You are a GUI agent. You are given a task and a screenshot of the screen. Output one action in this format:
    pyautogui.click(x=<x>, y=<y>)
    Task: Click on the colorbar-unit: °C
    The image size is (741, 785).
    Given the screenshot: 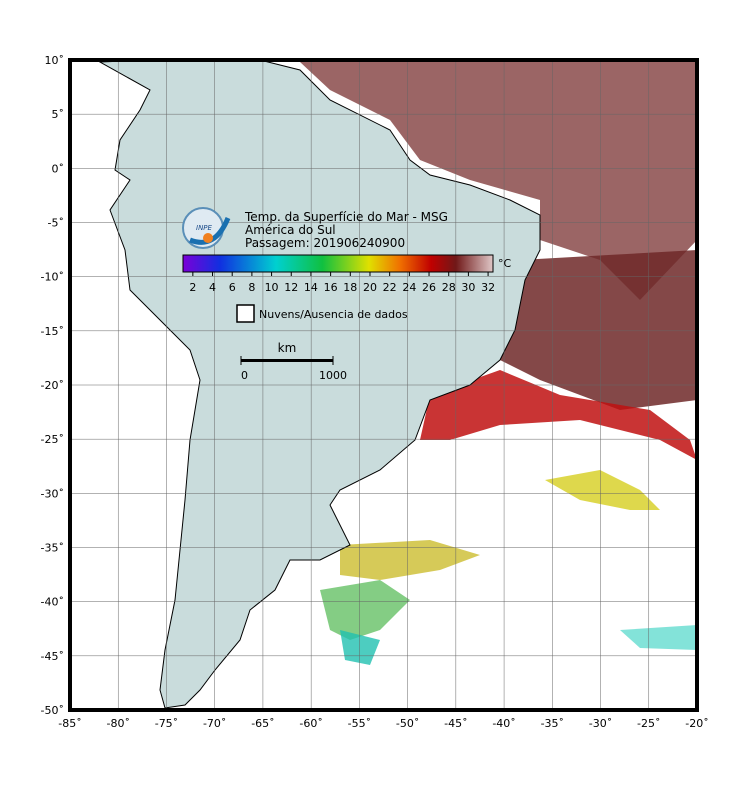 What is the action you would take?
    pyautogui.click(x=505, y=263)
    